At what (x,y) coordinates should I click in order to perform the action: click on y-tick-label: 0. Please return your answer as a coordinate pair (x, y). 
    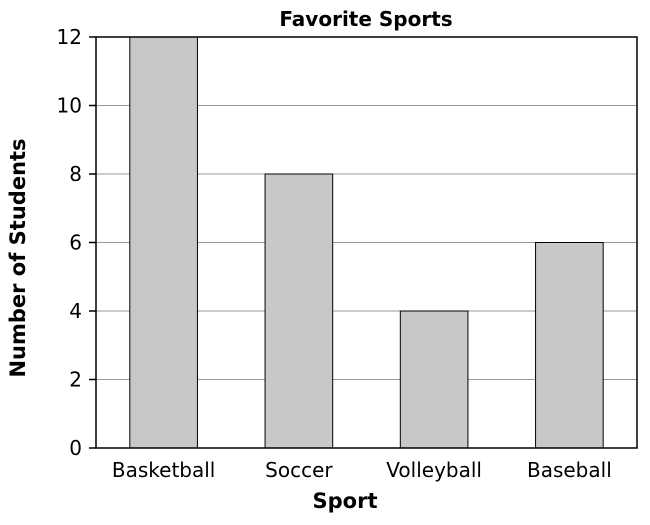
    Looking at the image, I should click on (75, 448).